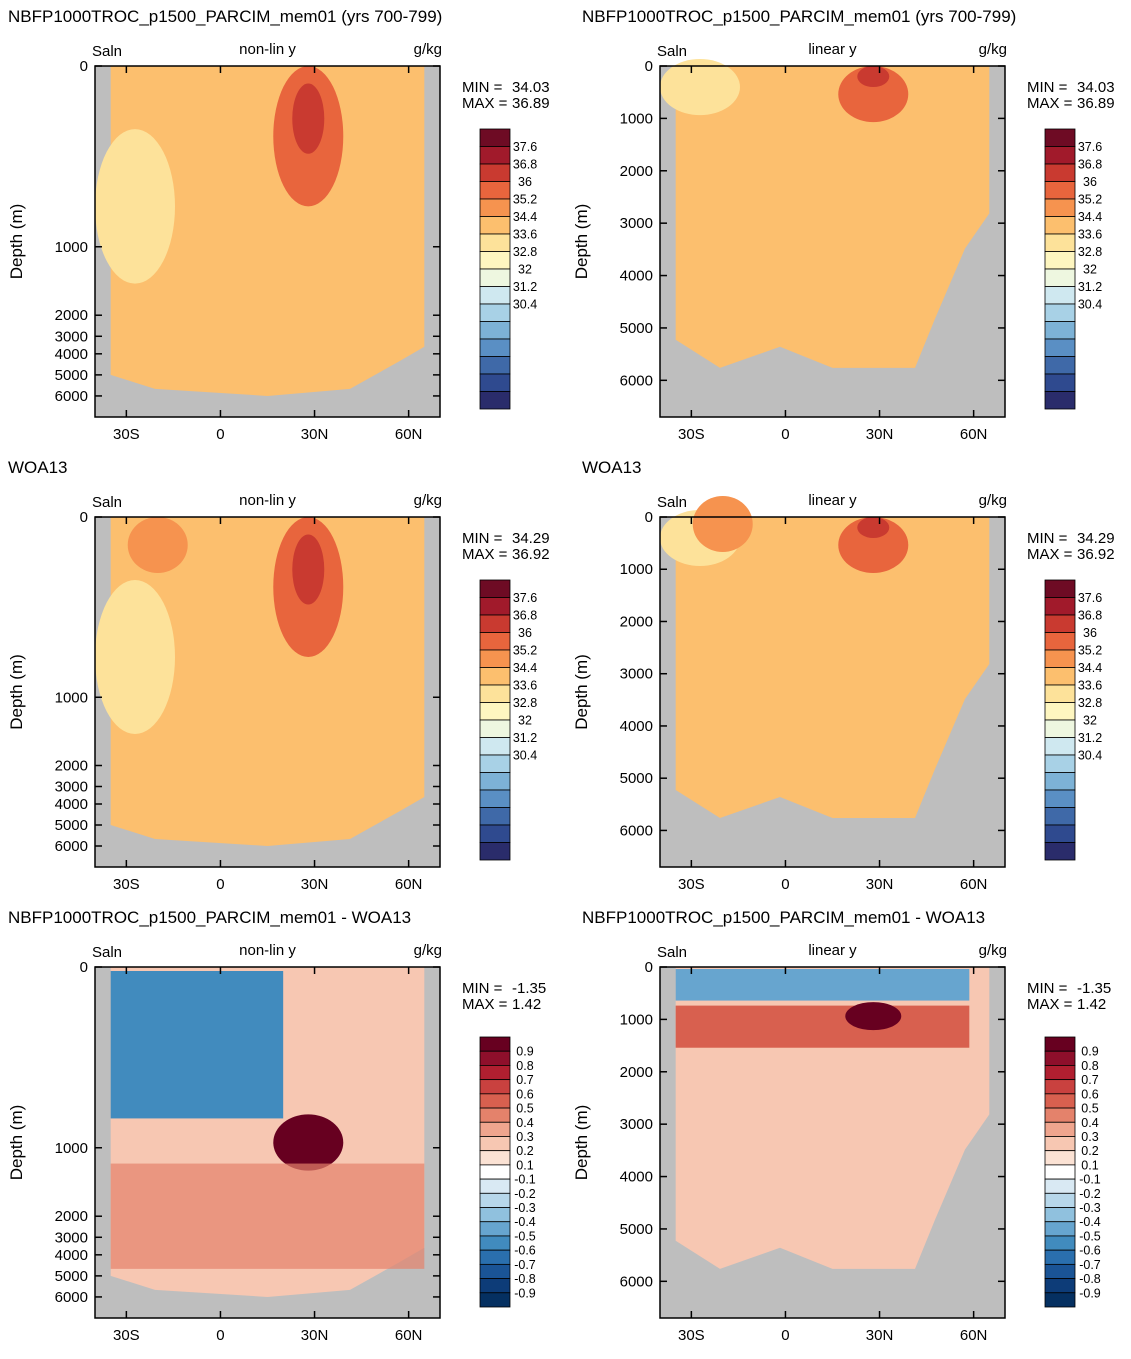 This screenshot has height=1359, width=1131. What do you see at coordinates (525, 1180) in the screenshot?
I see `colorbar-label: -0.1` at bounding box center [525, 1180].